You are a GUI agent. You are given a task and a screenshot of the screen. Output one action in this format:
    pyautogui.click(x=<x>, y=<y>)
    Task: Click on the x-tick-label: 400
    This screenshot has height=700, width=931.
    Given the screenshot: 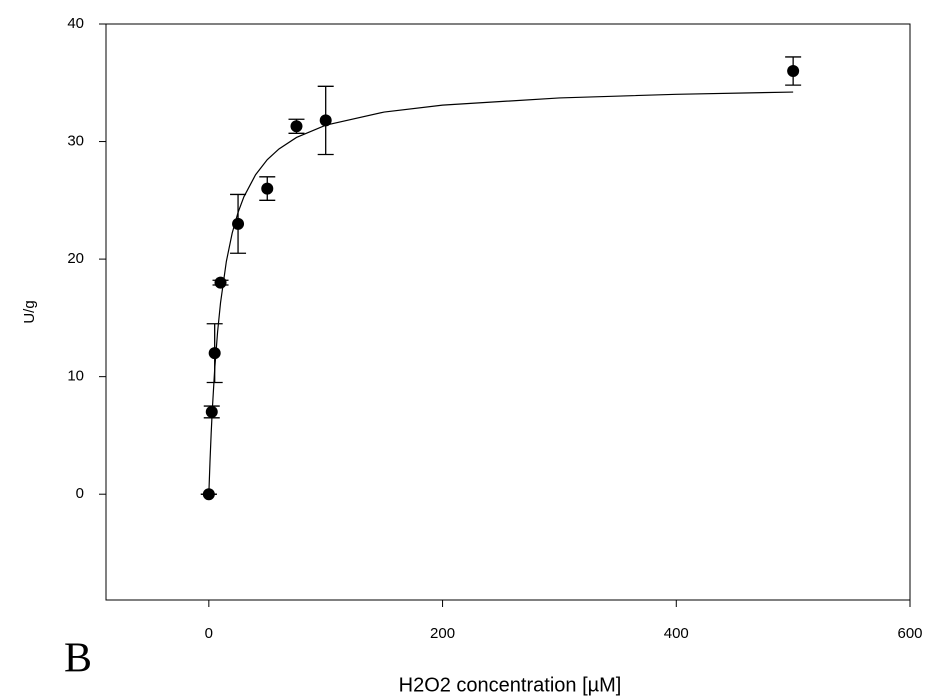 What is the action you would take?
    pyautogui.click(x=676, y=633)
    